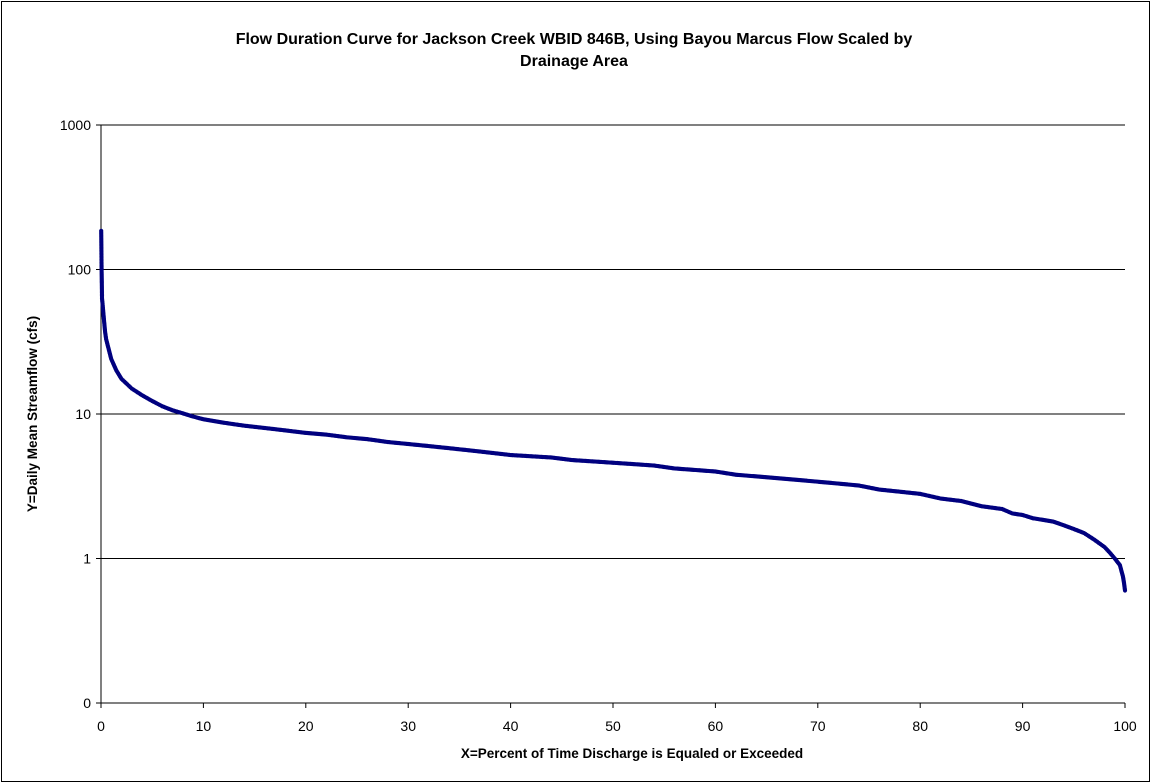  What do you see at coordinates (306, 726) in the screenshot?
I see `x-tick-label: 20` at bounding box center [306, 726].